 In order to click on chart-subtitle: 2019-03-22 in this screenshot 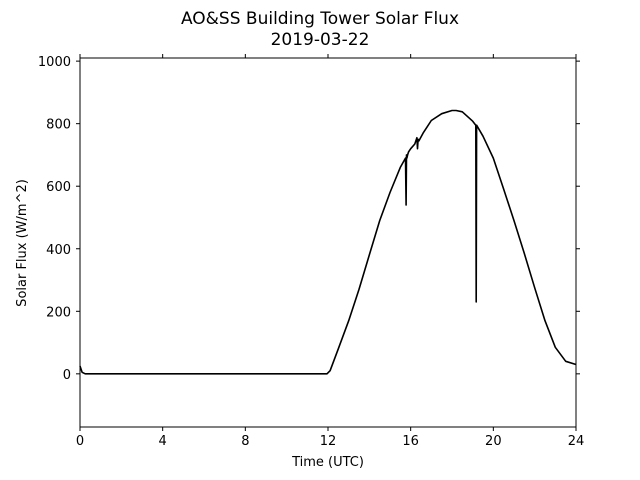, I will do `click(320, 40)`.